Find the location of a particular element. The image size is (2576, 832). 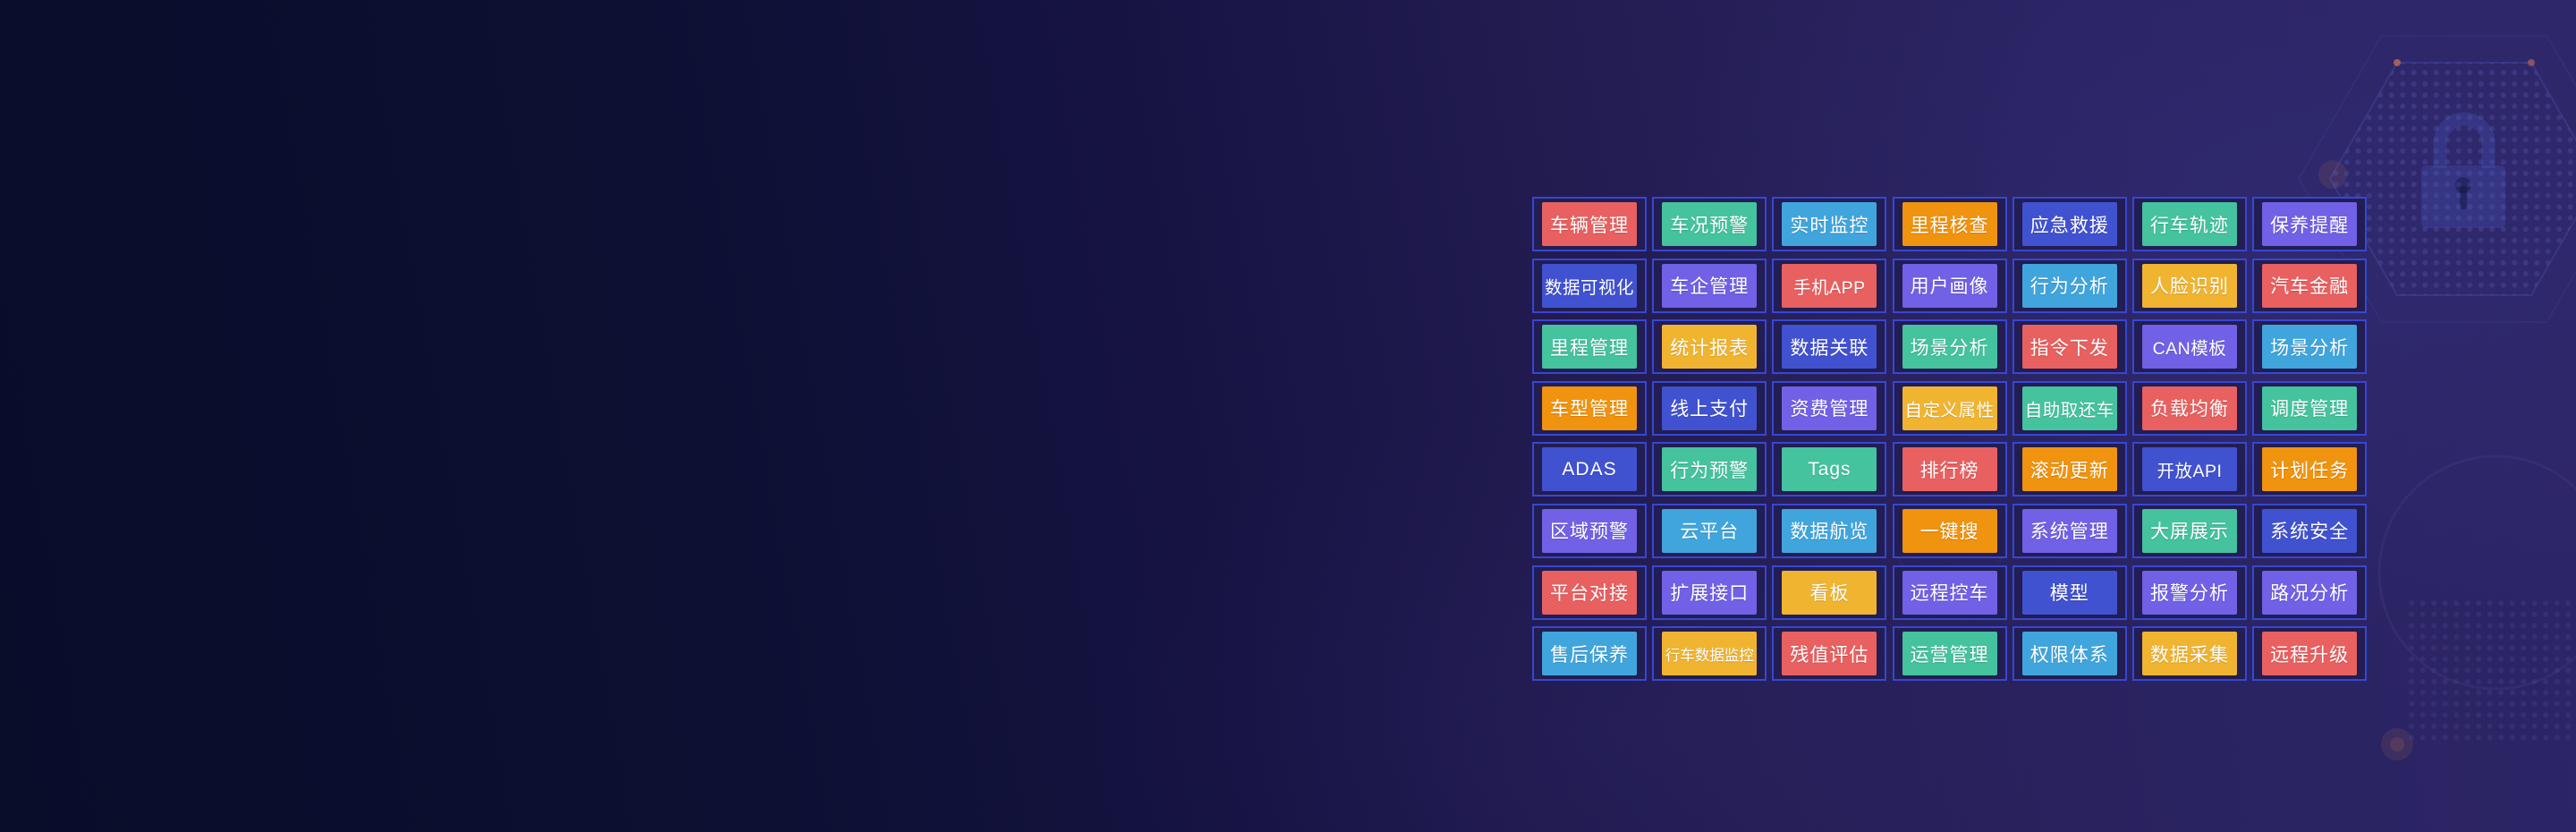

feature-button: 行为预警 is located at coordinates (1710, 469).